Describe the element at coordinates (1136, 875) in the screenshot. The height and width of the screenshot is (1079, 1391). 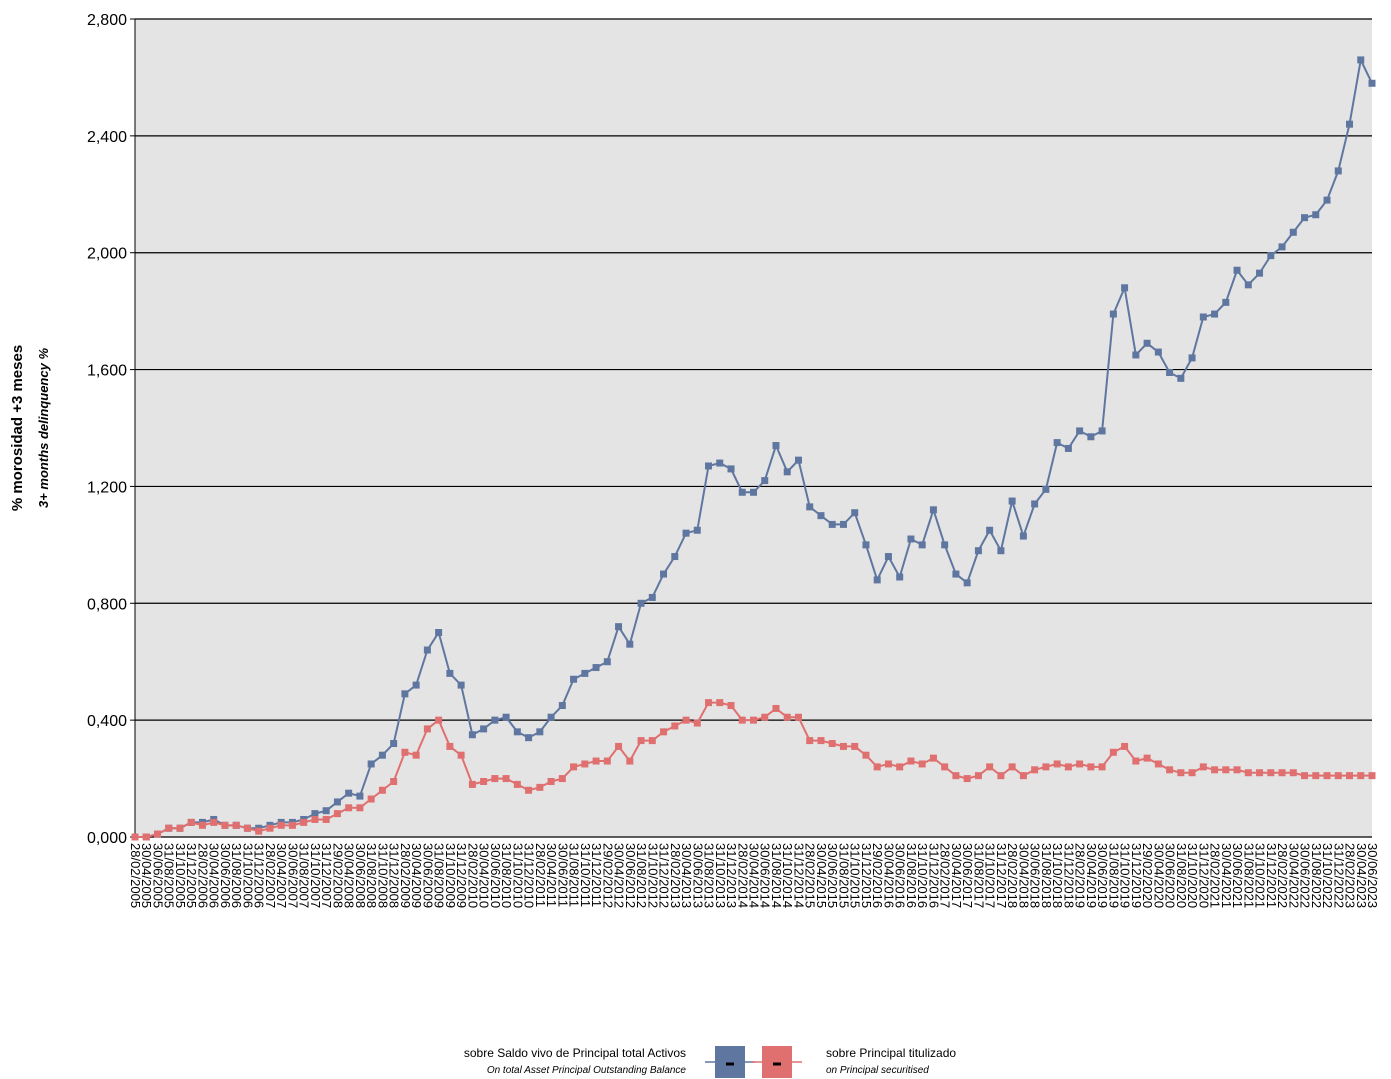
I see `x-tick-label: 31/12/2019` at that location.